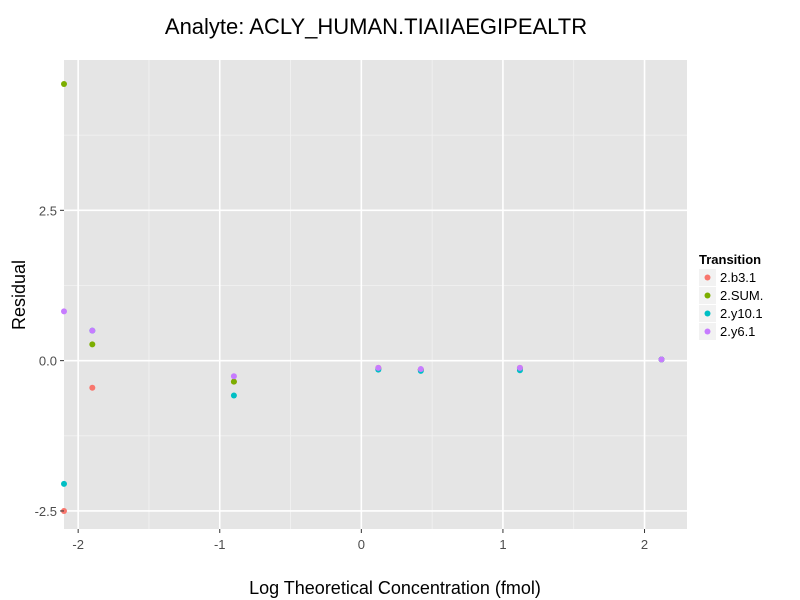 This screenshot has height=600, width=800. What do you see at coordinates (48, 210) in the screenshot?
I see `y-tick-label: 2.5` at bounding box center [48, 210].